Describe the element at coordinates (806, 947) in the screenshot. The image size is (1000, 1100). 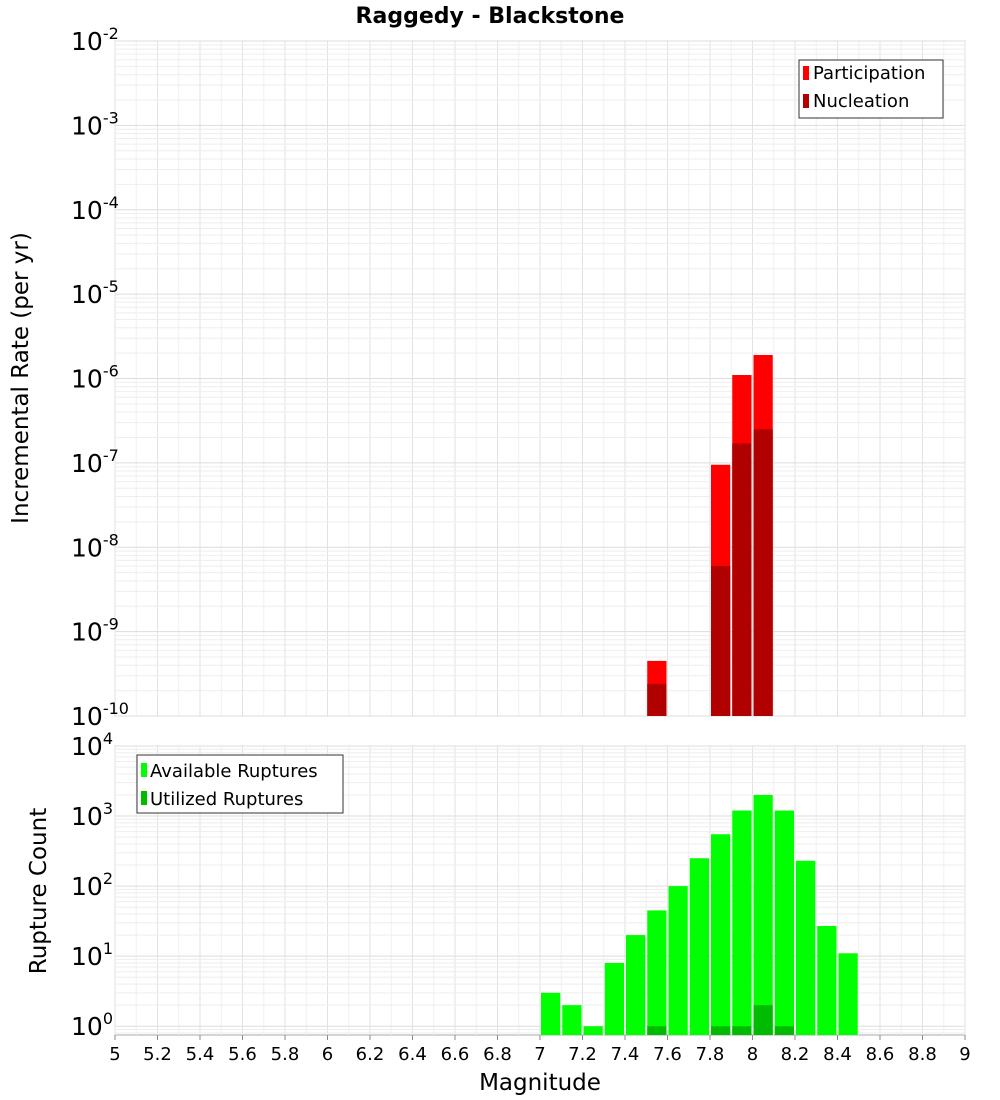
I see `count-bar-available-ruptures-8.25` at that location.